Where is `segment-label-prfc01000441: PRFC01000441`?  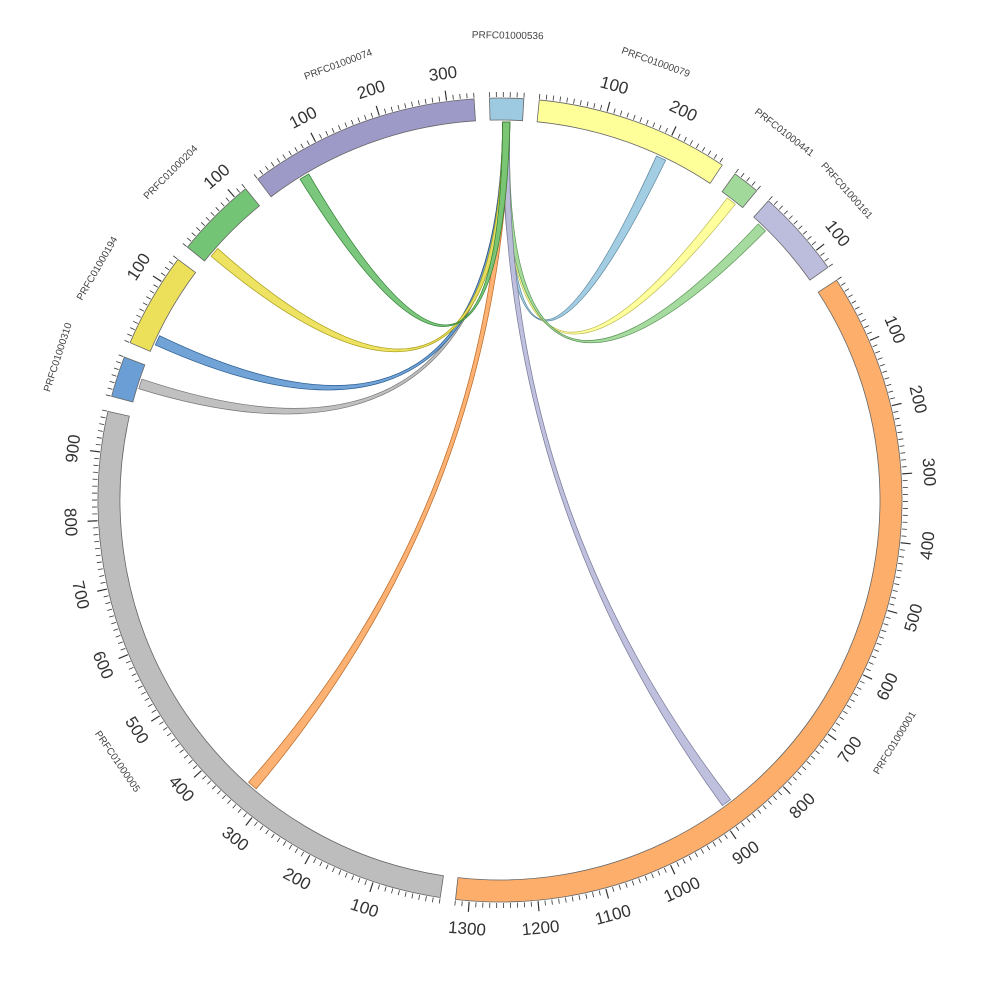 segment-label-prfc01000441: PRFC01000441 is located at coordinates (784, 133).